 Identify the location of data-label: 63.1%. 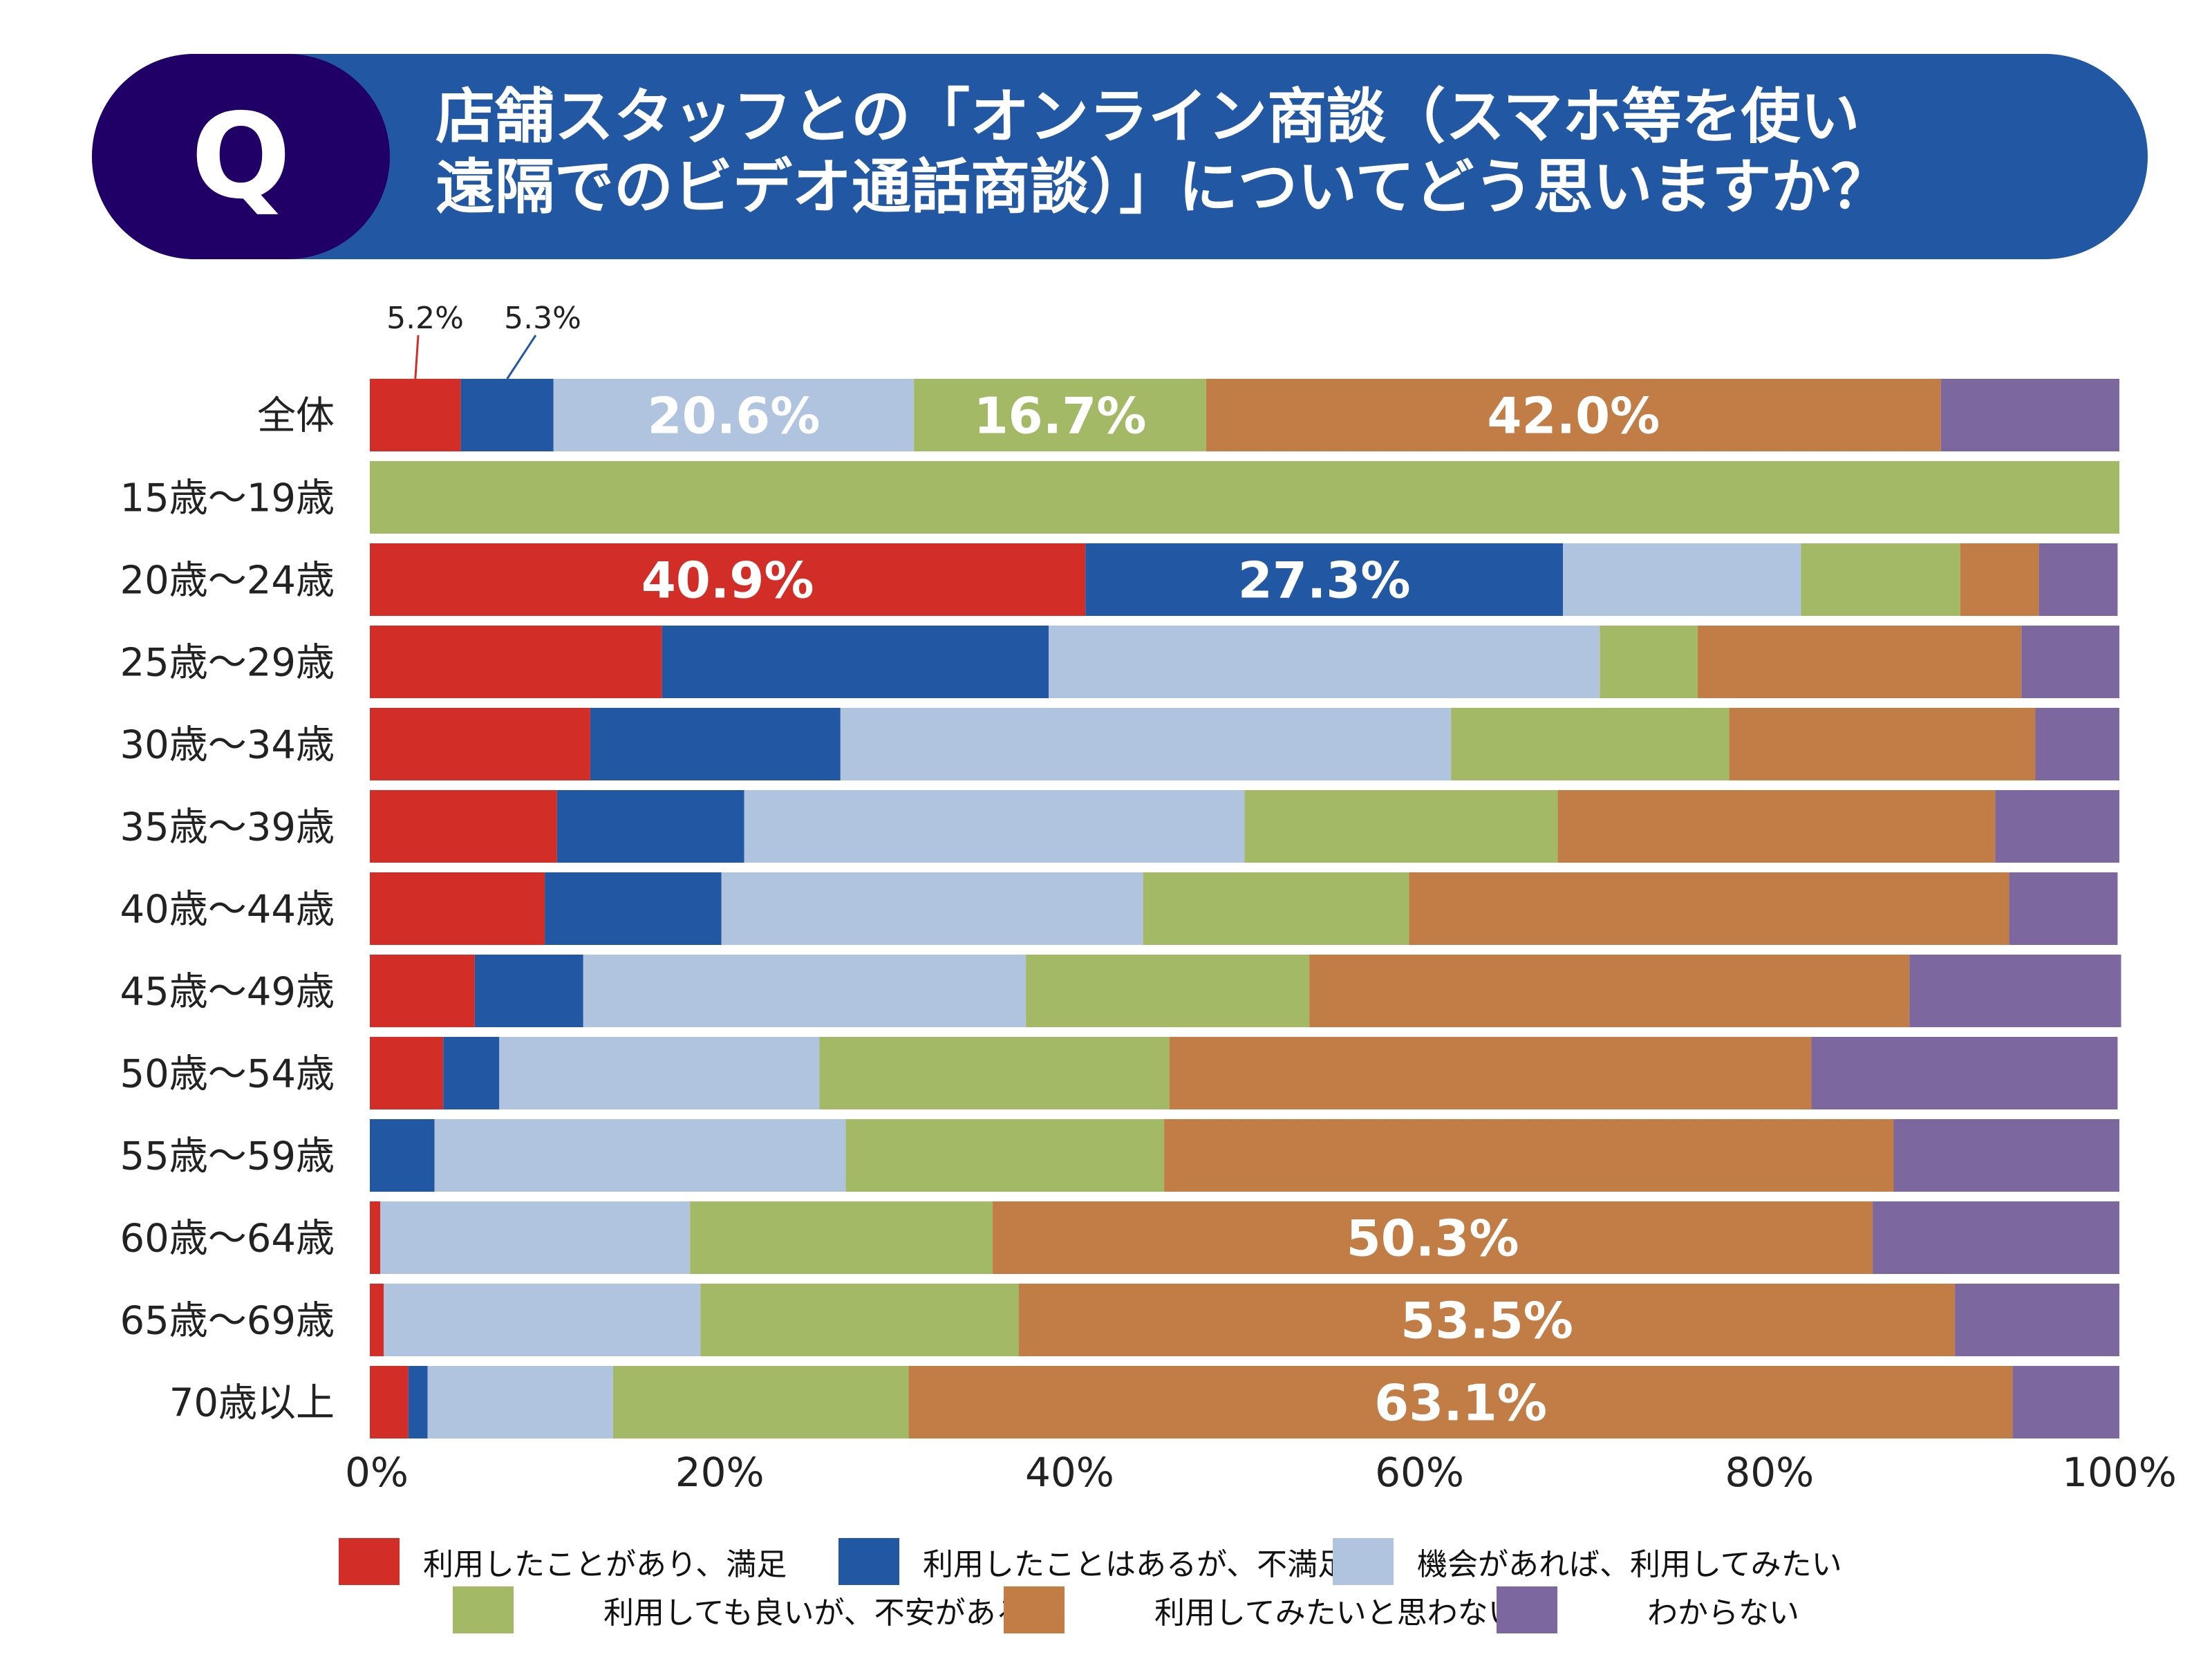
(1460, 1403).